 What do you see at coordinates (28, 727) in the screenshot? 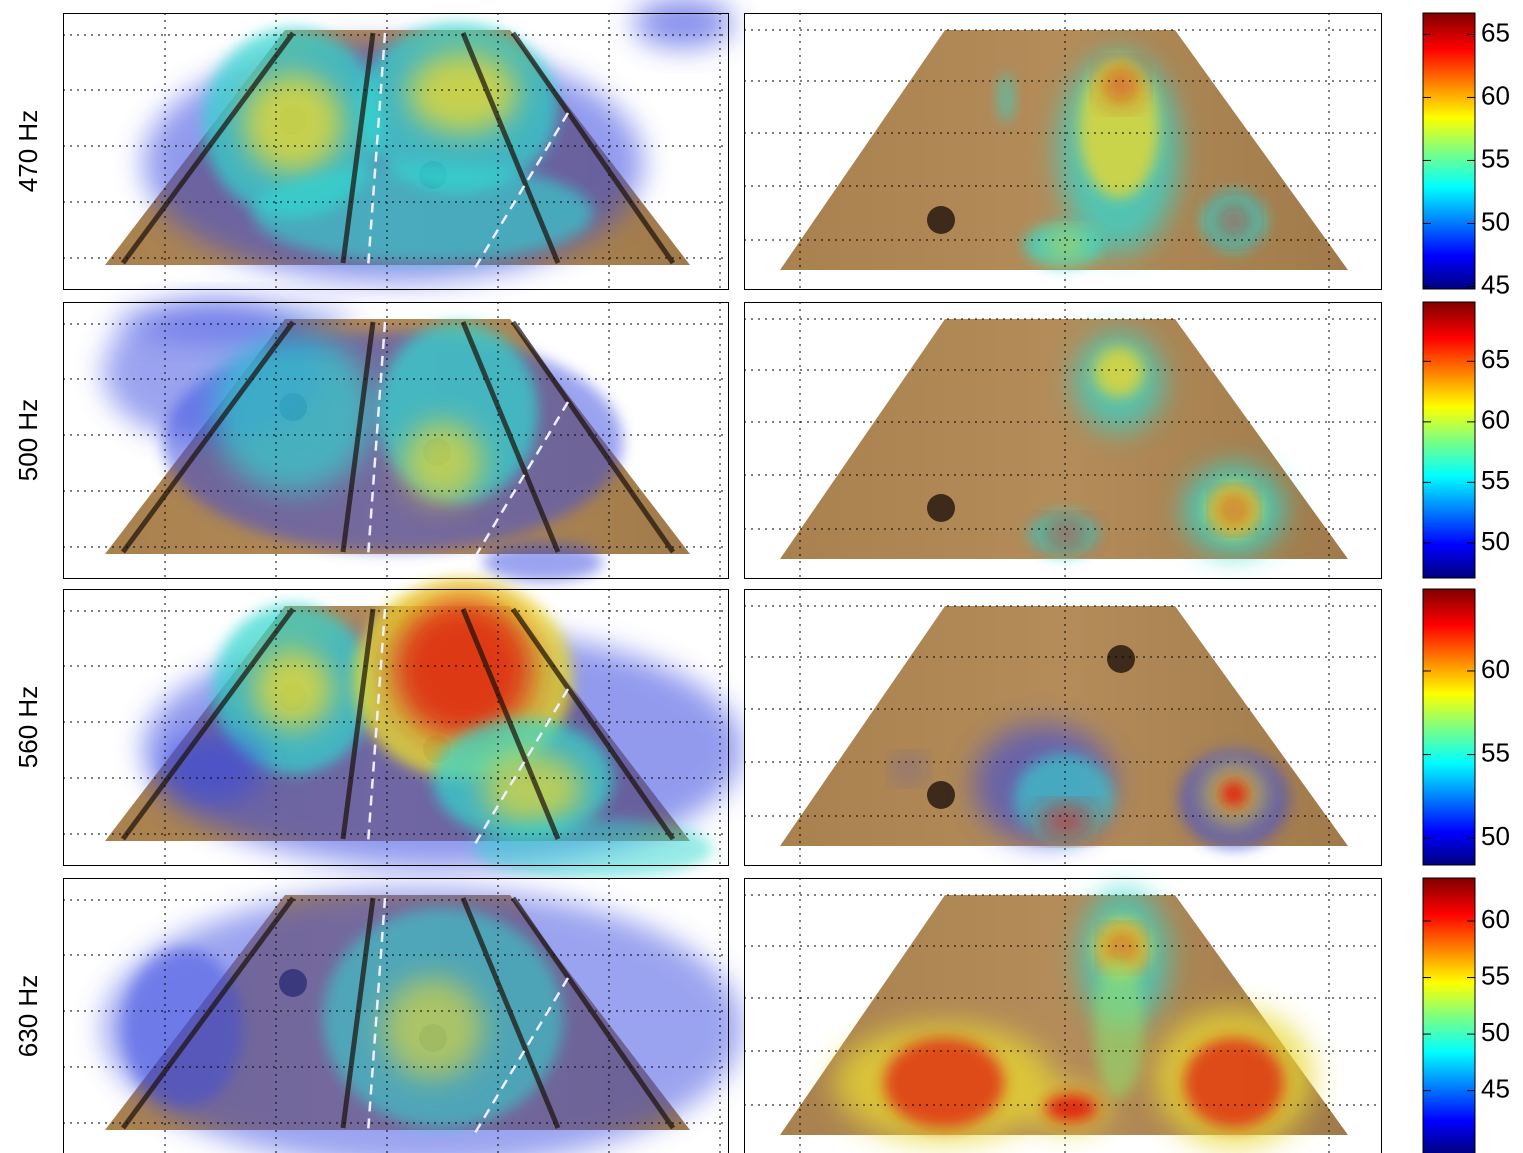
I see `row-label: 560 Hz` at bounding box center [28, 727].